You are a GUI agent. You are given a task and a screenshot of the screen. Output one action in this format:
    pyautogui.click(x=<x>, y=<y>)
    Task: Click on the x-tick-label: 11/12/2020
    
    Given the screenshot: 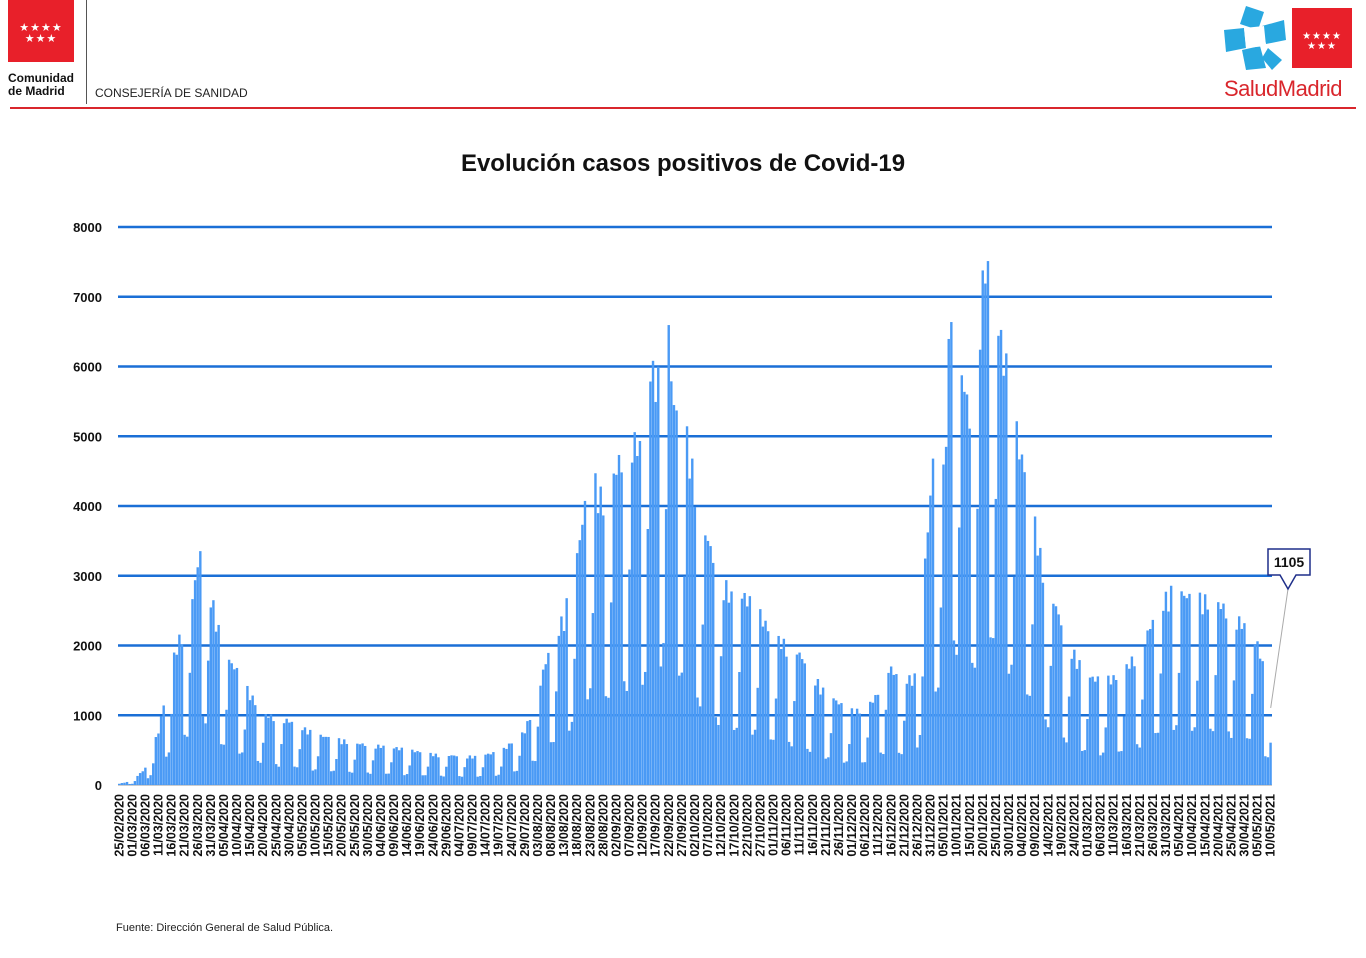 What is the action you would take?
    pyautogui.click(x=878, y=825)
    